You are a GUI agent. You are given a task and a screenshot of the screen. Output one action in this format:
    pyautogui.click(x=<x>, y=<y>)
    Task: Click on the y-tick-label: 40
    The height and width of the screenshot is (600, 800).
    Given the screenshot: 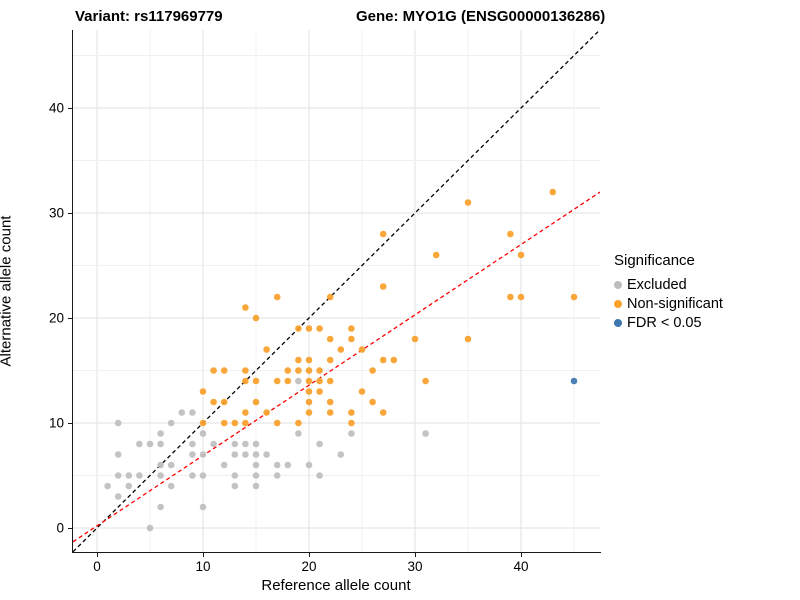 What is the action you would take?
    pyautogui.click(x=56, y=108)
    